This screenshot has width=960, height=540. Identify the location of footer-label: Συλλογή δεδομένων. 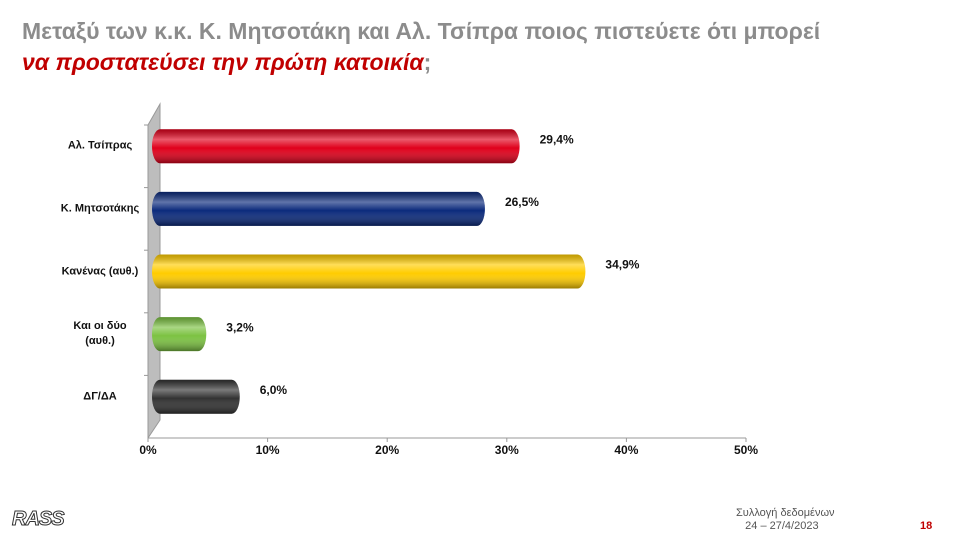
(785, 513).